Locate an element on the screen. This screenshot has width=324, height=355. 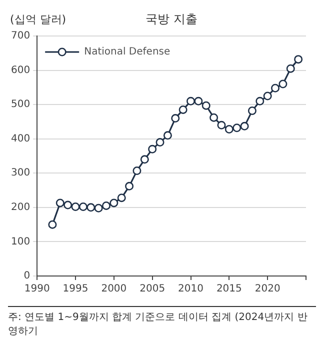
x-tick-label: 2000 is located at coordinates (114, 289).